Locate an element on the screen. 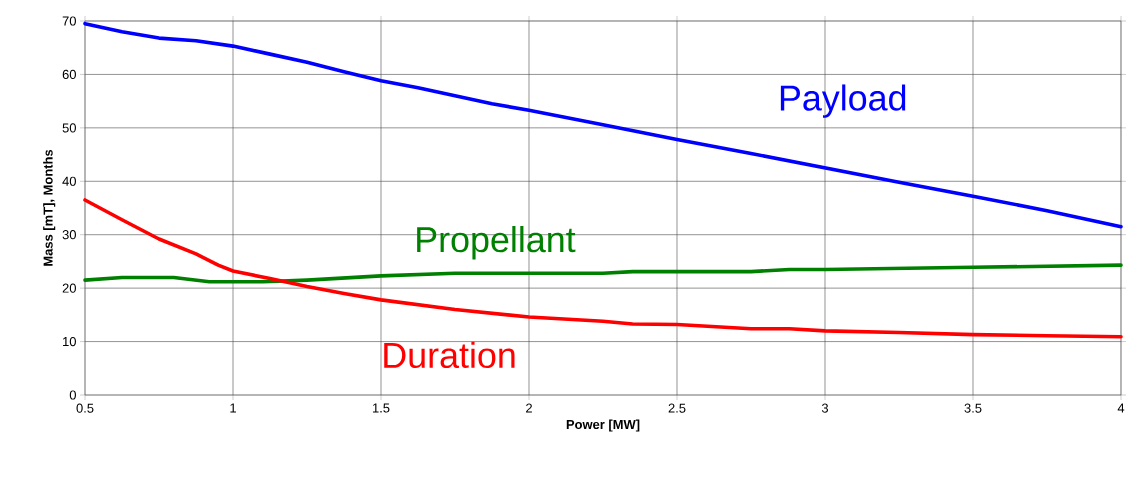 This screenshot has height=491, width=1129. x-tick-label: 4 is located at coordinates (1121, 408).